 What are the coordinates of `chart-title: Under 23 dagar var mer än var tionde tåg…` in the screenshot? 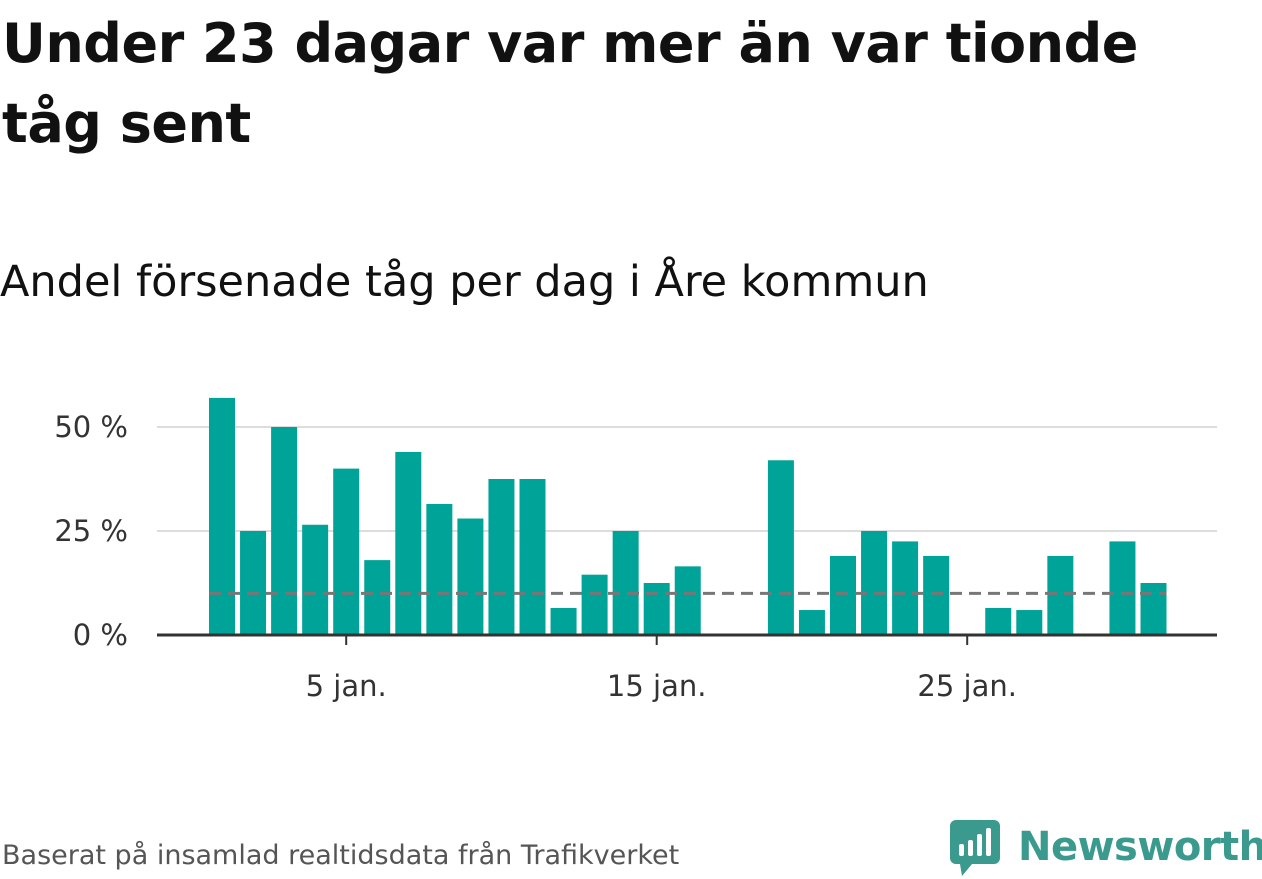 It's located at (570, 83).